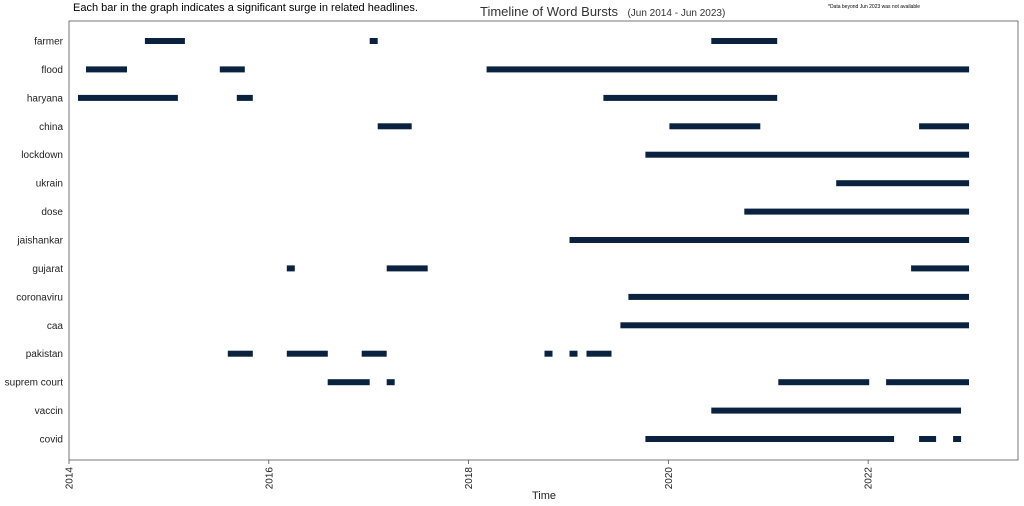  I want to click on x-tick-label-2022: 2022, so click(869, 478).